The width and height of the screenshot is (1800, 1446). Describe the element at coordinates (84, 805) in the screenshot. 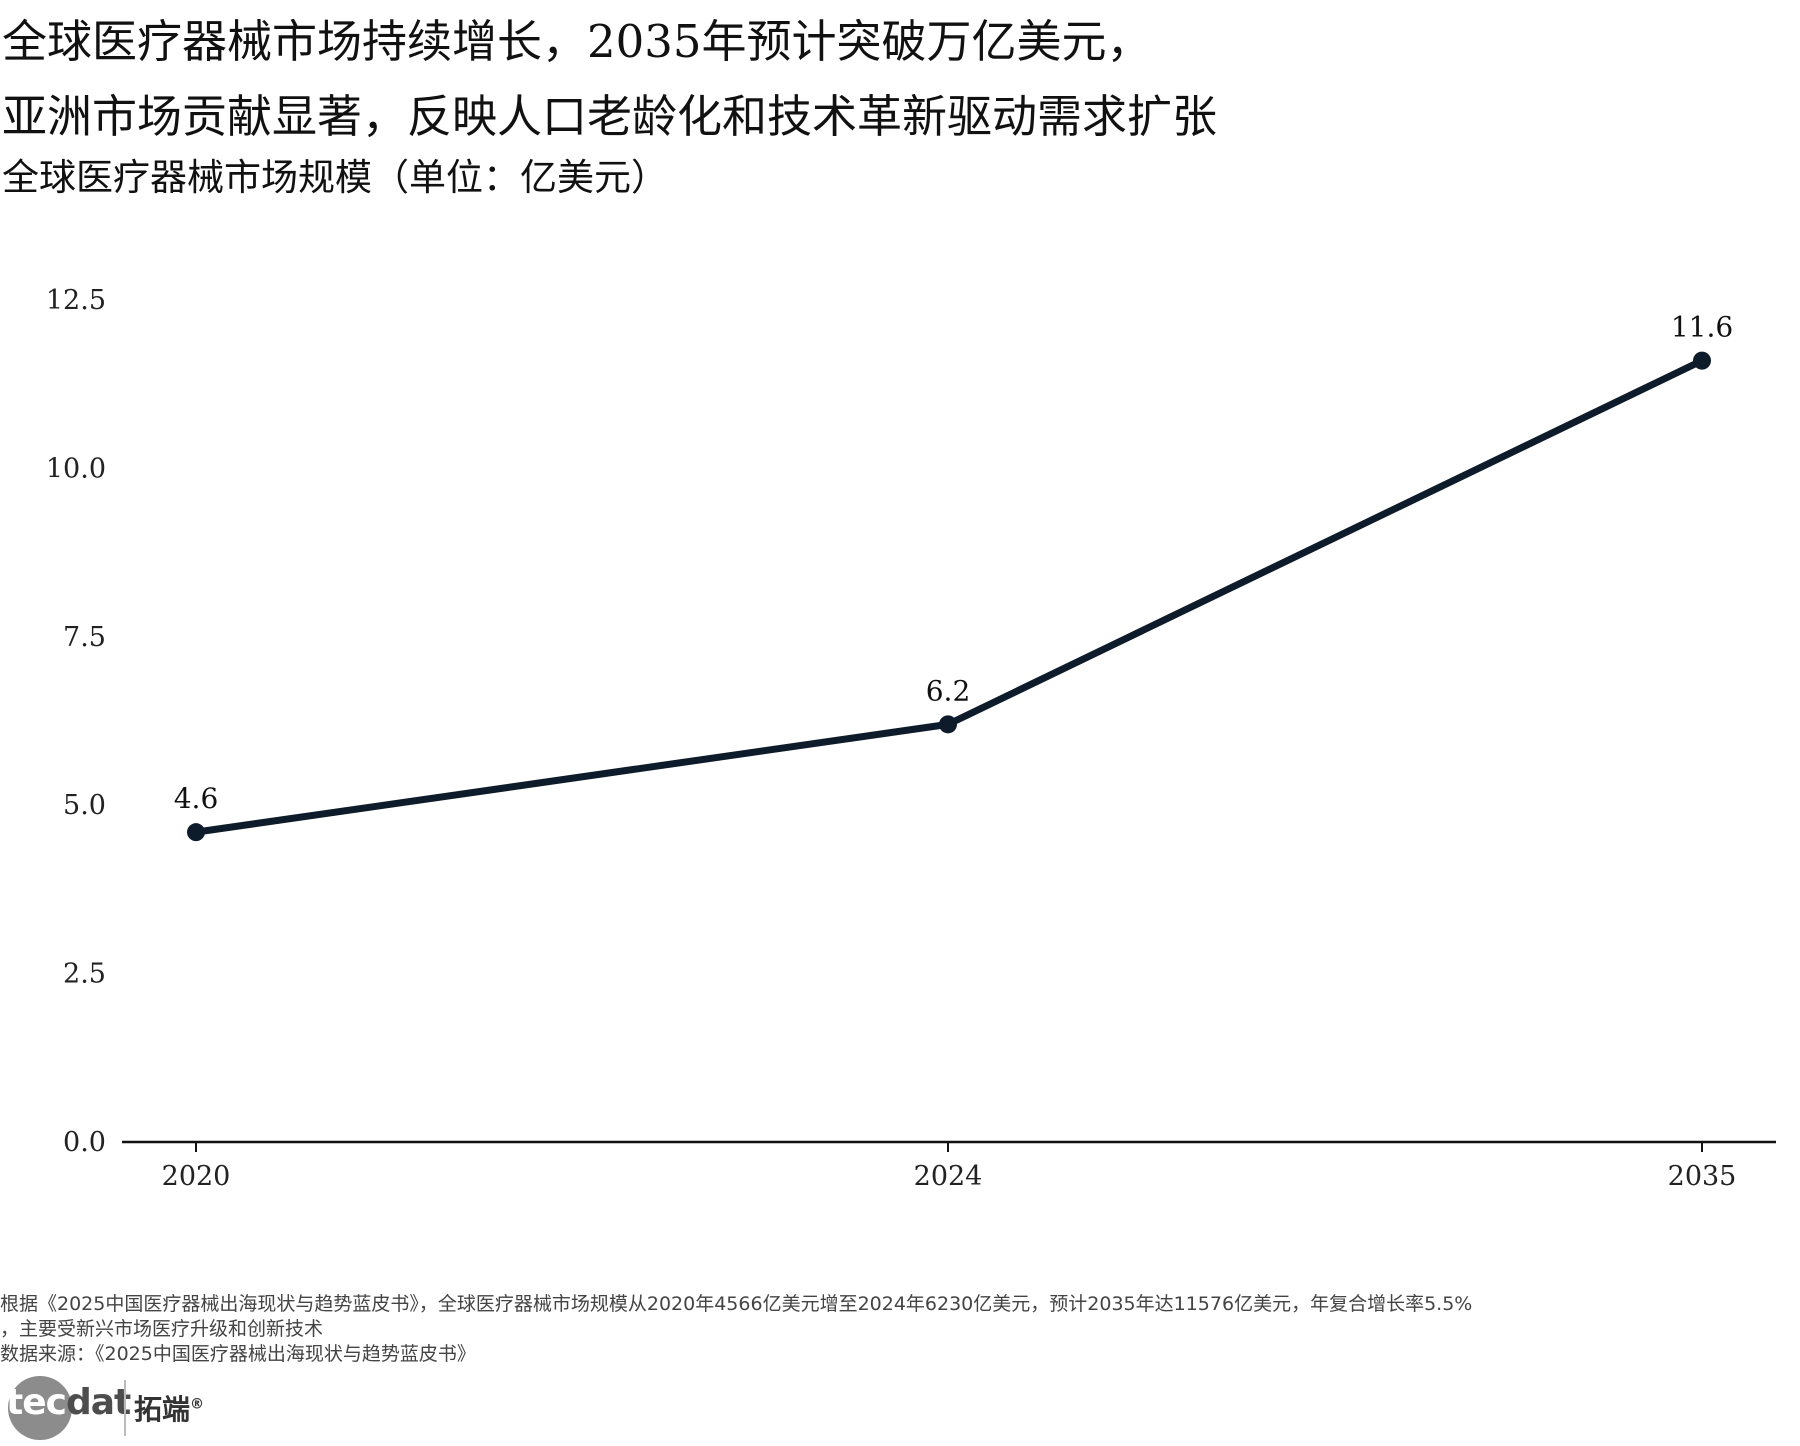

I see `y-tick-label: 5.0` at that location.